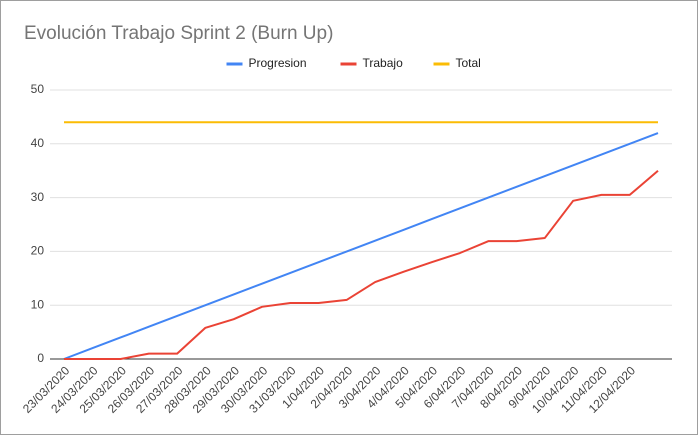 The height and width of the screenshot is (436, 699). What do you see at coordinates (383, 63) in the screenshot?
I see `legend-label: Trabajo` at bounding box center [383, 63].